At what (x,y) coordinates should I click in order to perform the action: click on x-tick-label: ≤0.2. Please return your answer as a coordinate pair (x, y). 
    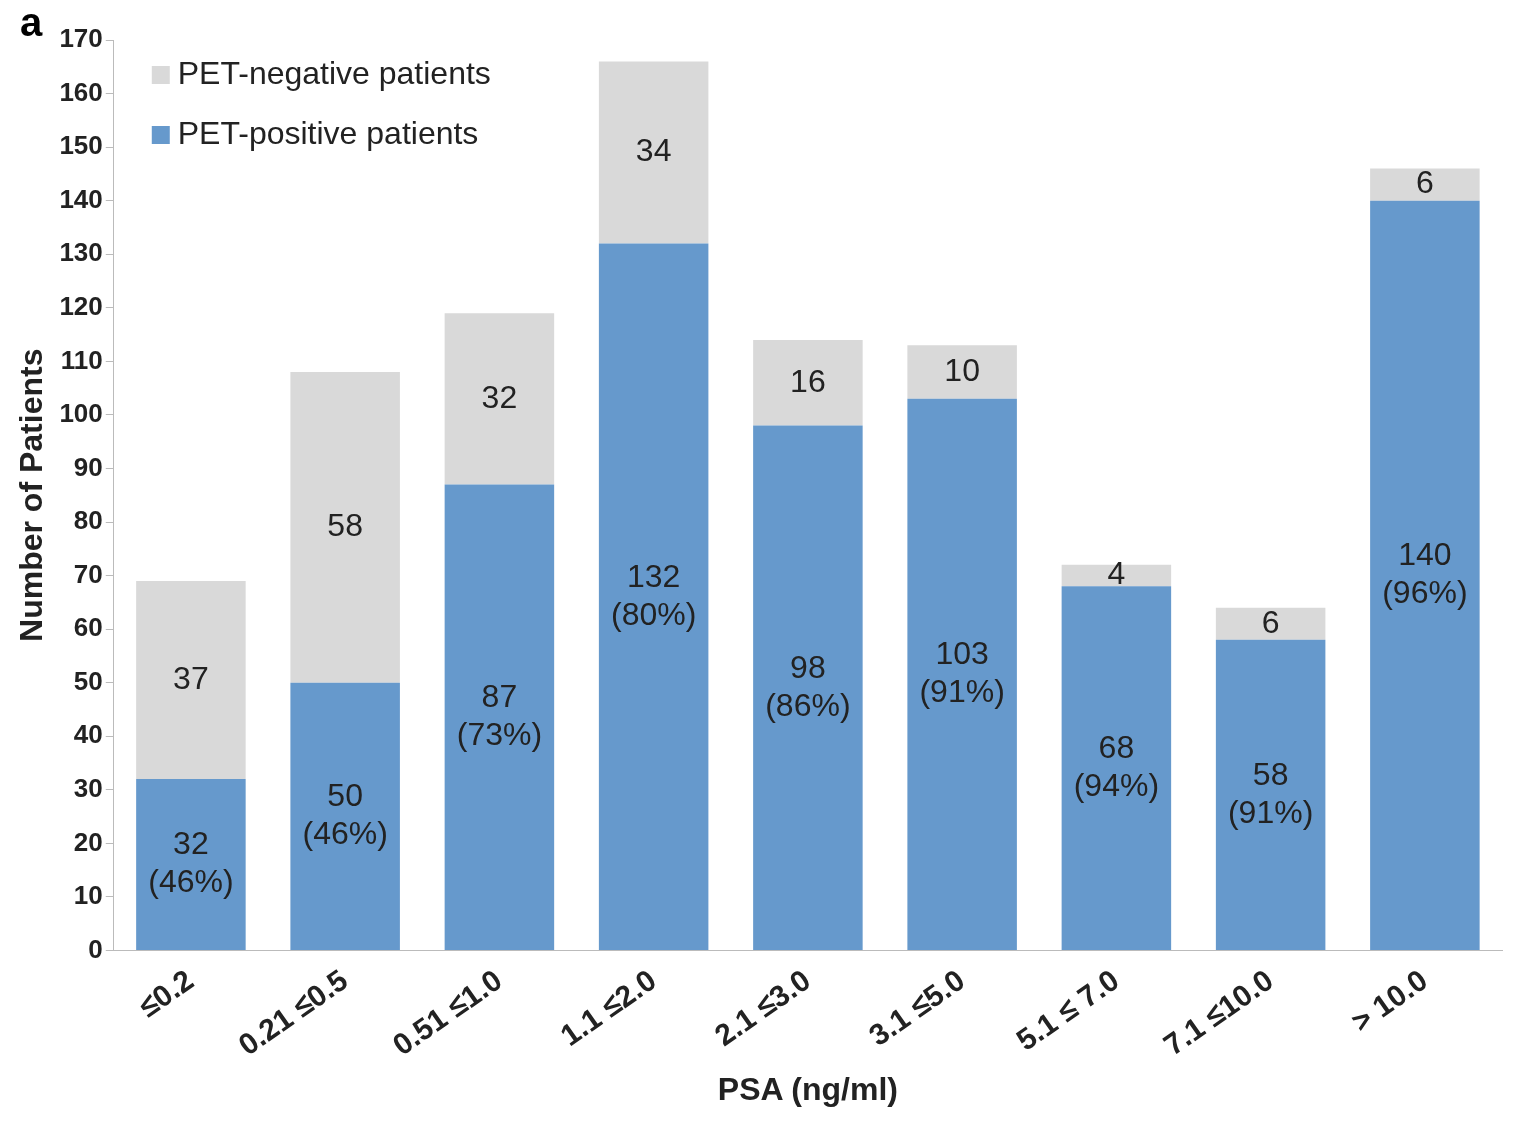
    Looking at the image, I should click on (166, 993).